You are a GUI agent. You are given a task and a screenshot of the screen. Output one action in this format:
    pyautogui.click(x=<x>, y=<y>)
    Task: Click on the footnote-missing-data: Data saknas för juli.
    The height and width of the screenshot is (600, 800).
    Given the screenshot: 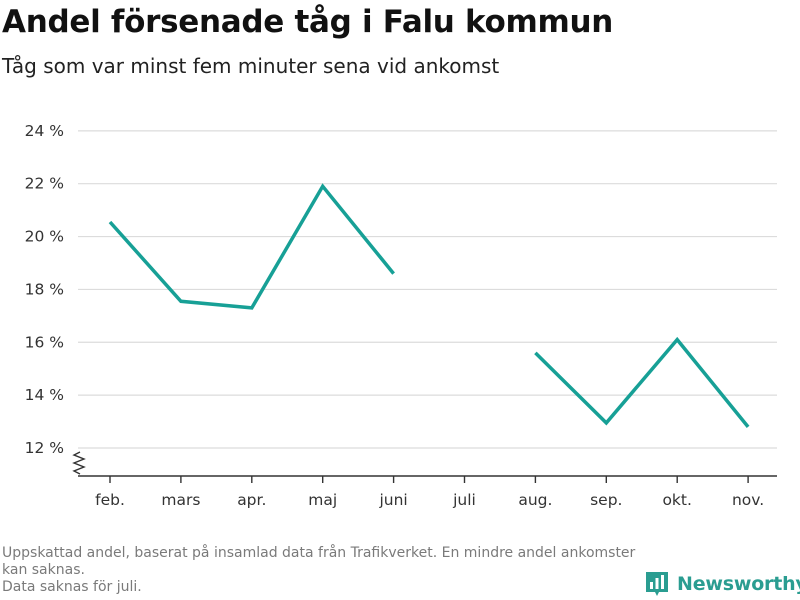 What is the action you would take?
    pyautogui.click(x=72, y=587)
    